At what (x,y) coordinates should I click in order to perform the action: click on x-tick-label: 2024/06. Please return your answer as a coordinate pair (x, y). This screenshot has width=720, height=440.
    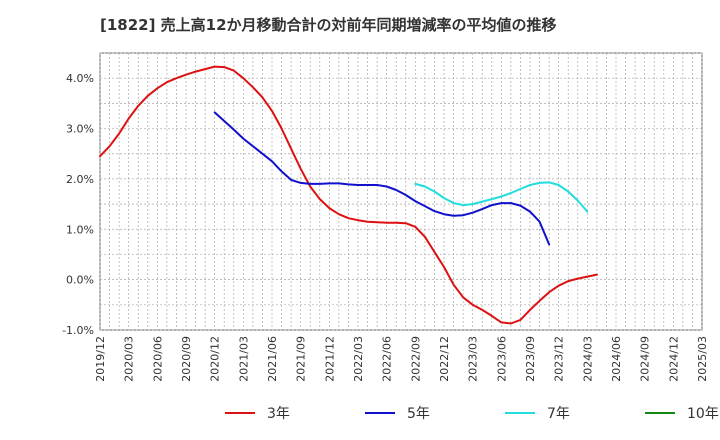
    Looking at the image, I should click on (616, 359).